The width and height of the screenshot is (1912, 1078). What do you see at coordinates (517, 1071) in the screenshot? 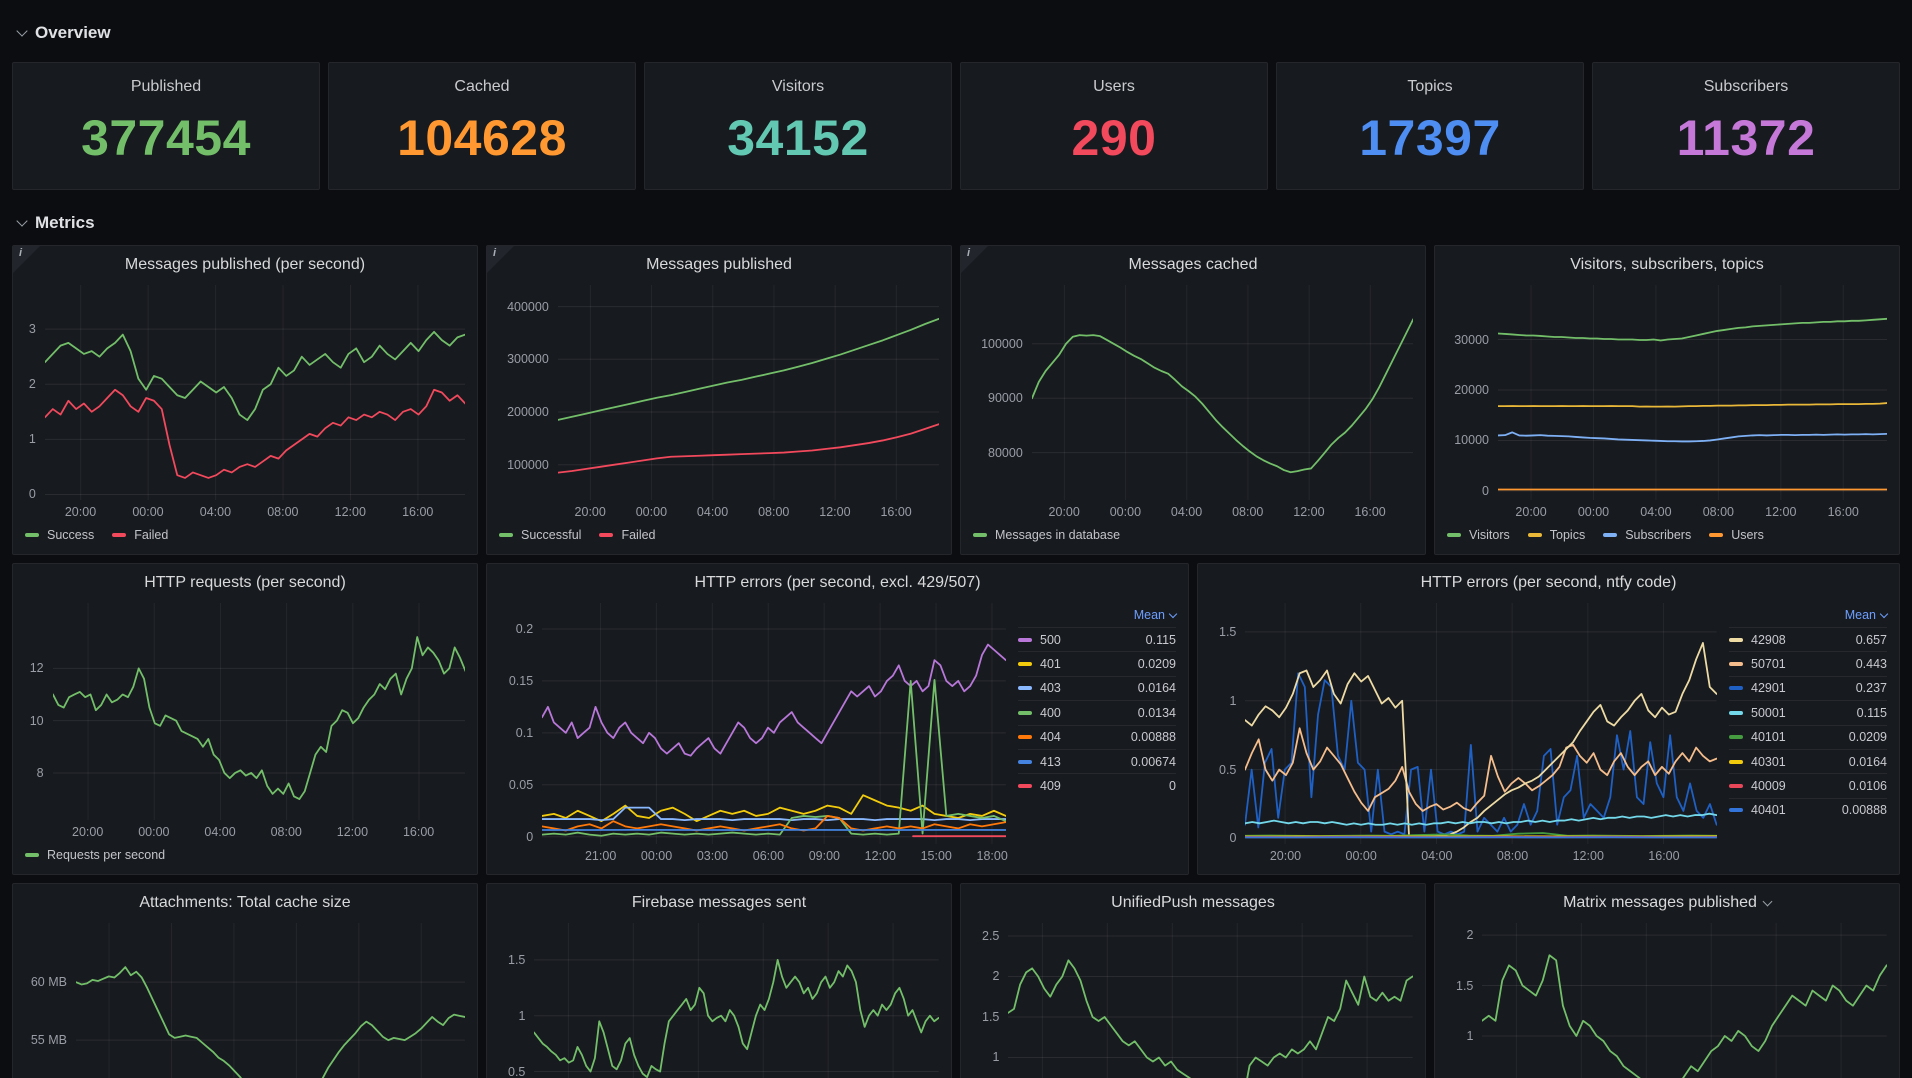
I see `y-tick-label: 0.5` at bounding box center [517, 1071].